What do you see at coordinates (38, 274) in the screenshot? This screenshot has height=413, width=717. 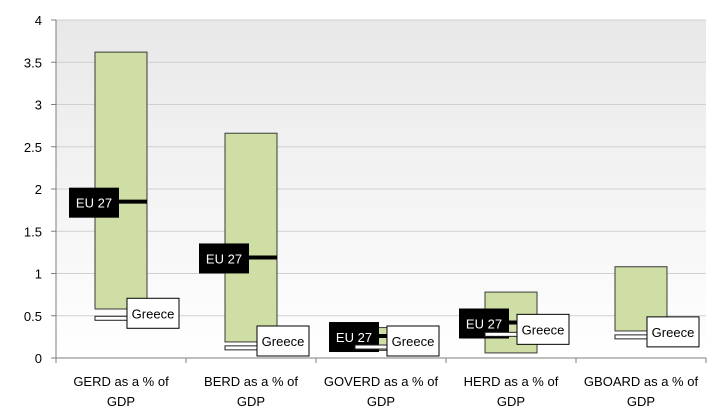 I see `y-tick-label: 1` at bounding box center [38, 274].